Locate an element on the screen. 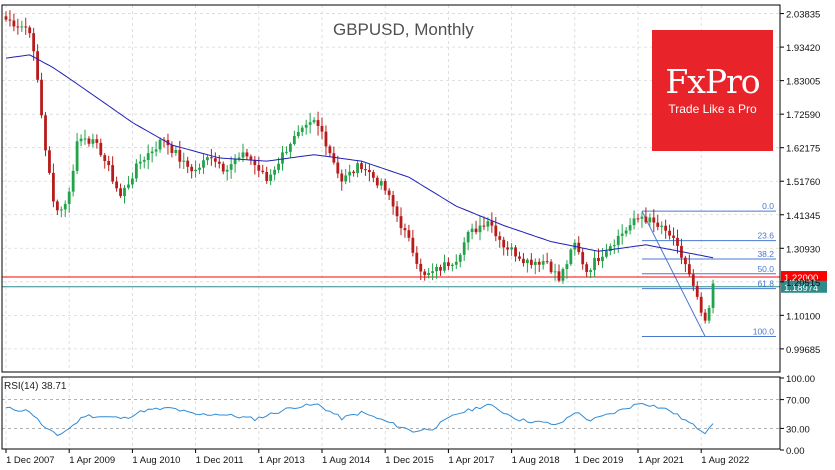  price-tick-label: 2.03835 is located at coordinates (803, 15).